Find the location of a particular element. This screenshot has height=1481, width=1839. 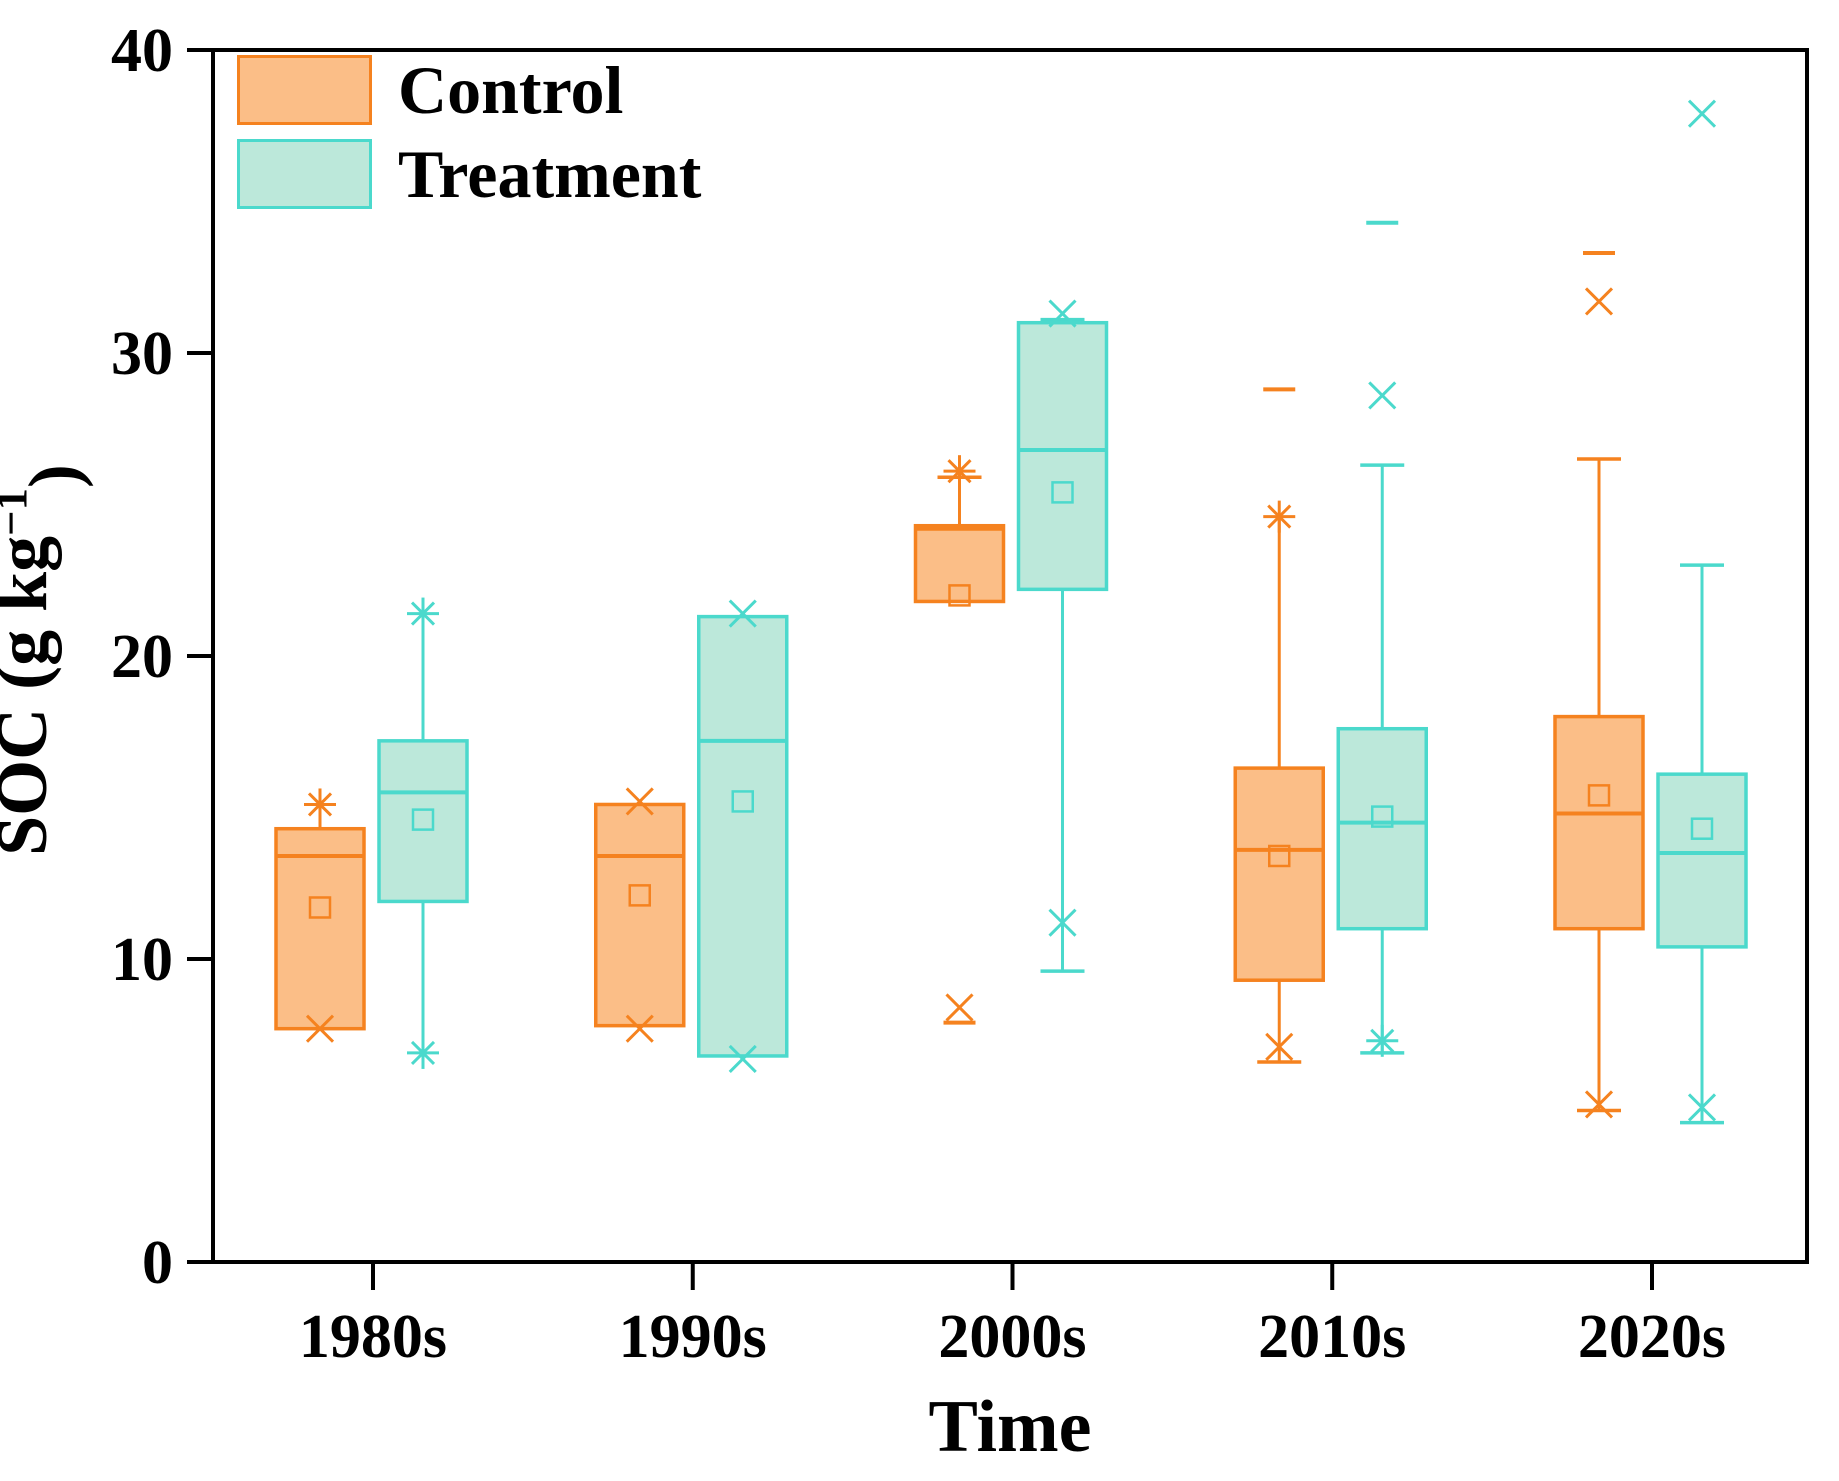

y-tick-label: 20 is located at coordinates (142, 657).